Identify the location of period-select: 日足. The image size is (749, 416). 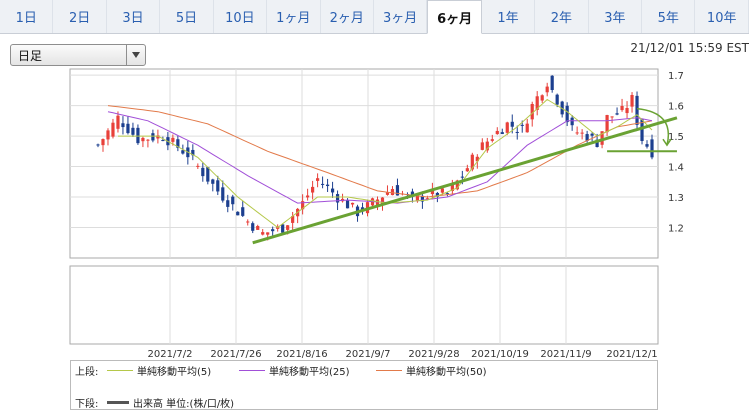
(78, 55).